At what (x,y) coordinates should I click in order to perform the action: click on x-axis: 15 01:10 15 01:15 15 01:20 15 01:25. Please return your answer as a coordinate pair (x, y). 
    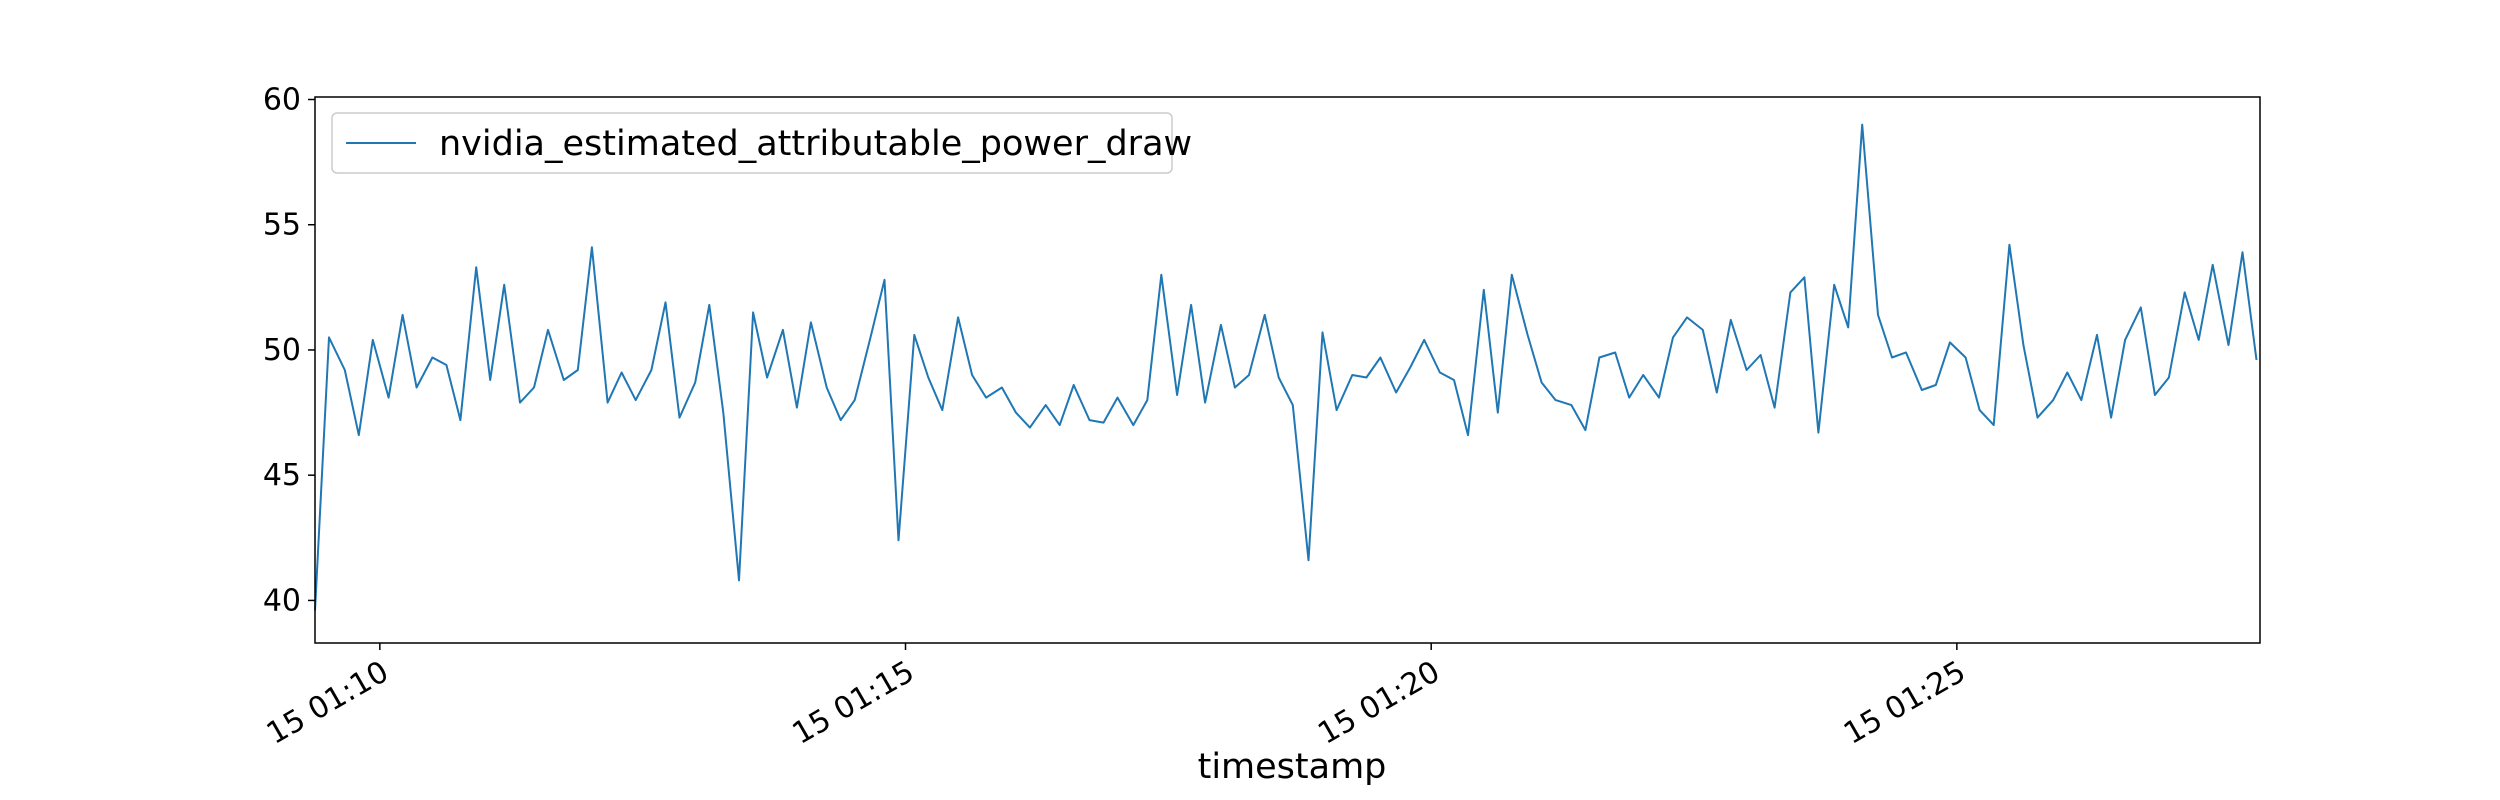
    Looking at the image, I should click on (1116, 697).